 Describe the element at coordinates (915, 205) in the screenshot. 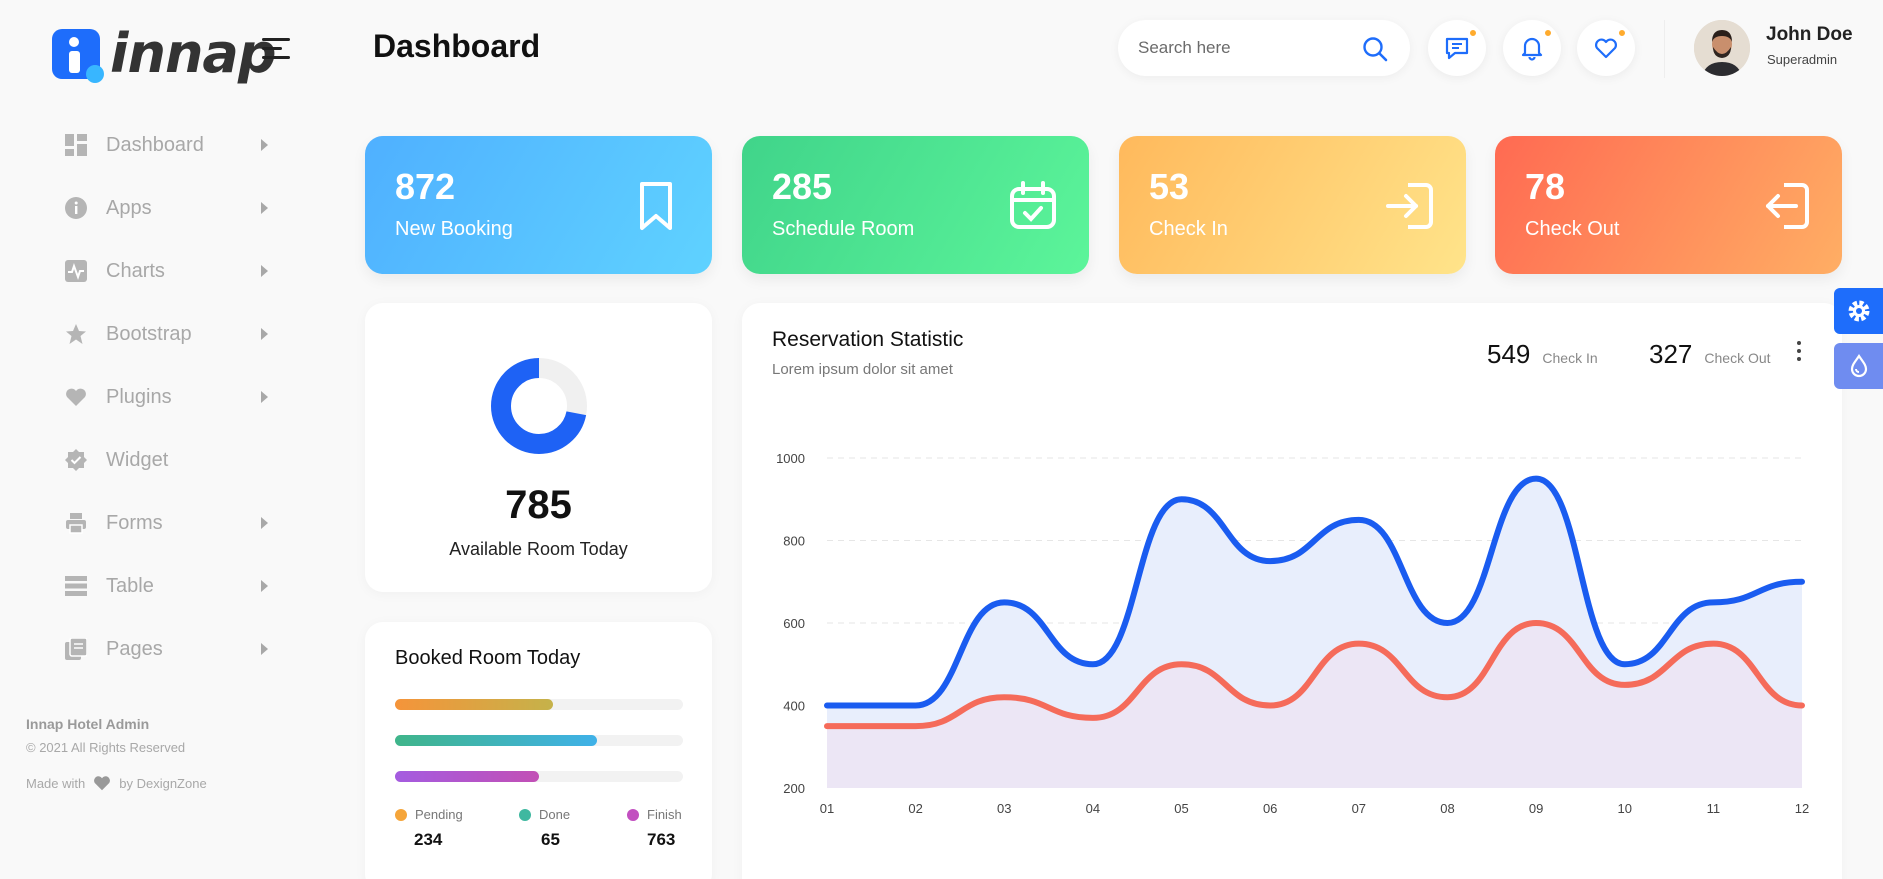

I see `stat-card-schedule-room: 285 Schedule Room` at that location.